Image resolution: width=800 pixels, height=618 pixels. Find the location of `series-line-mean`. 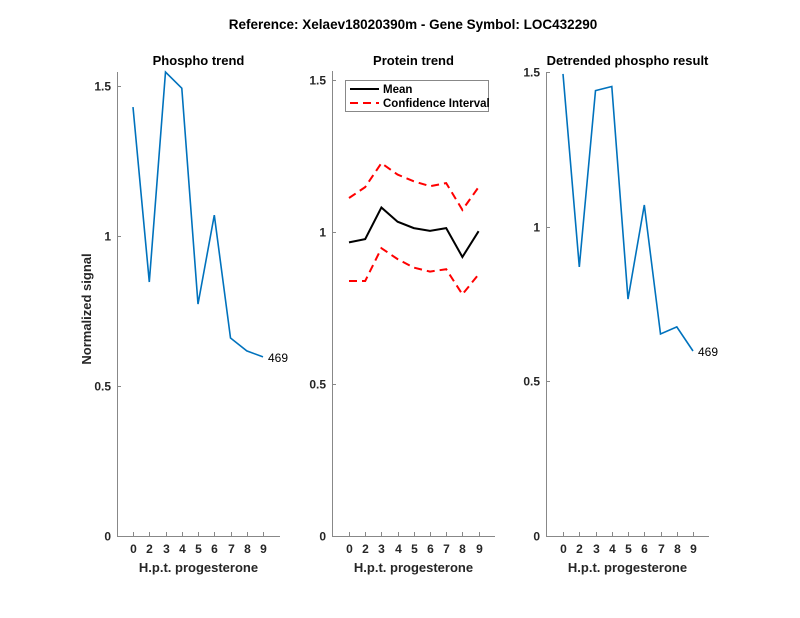

series-line-mean is located at coordinates (414, 232).